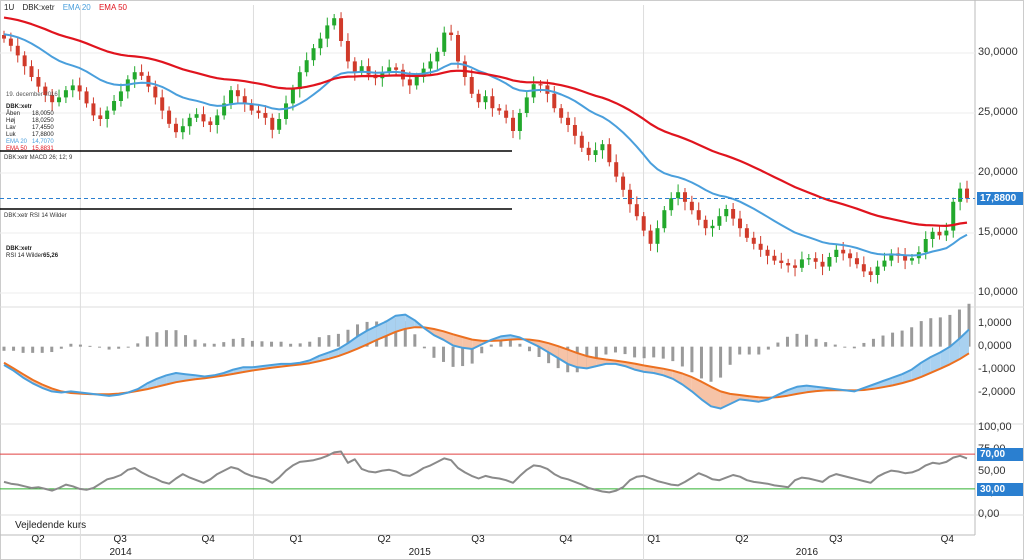 The image size is (1024, 560). Describe the element at coordinates (25, 256) in the screenshot. I see `rsi-info-label: RSI 14 Wilder` at that location.